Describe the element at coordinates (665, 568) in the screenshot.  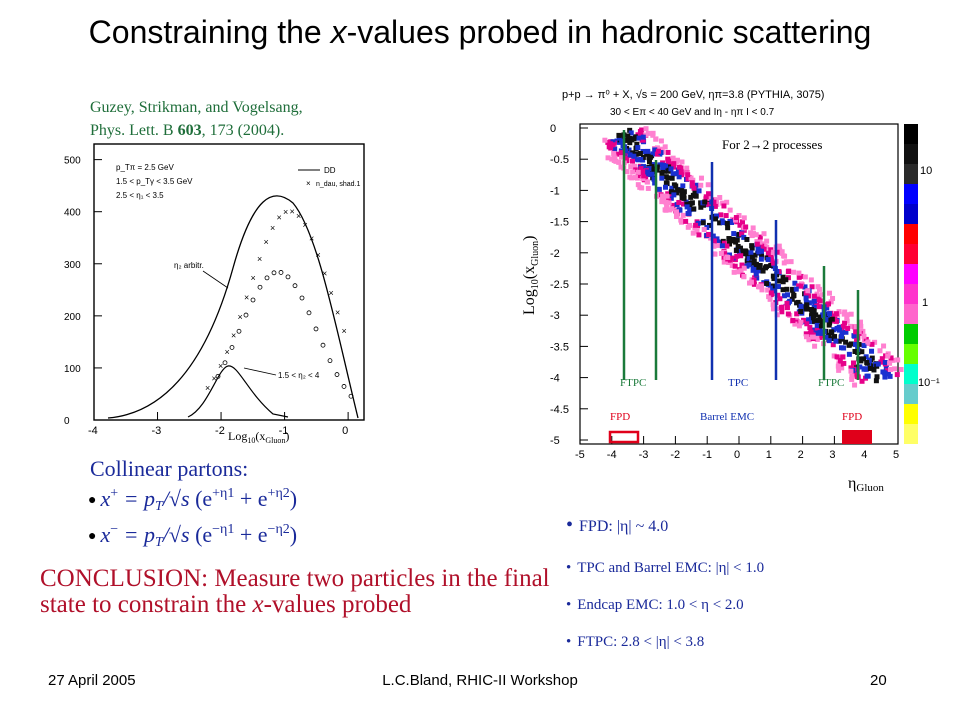
I see `bullet-tpc: • TPC and Barrel EMC: |η| < 1.0` at that location.